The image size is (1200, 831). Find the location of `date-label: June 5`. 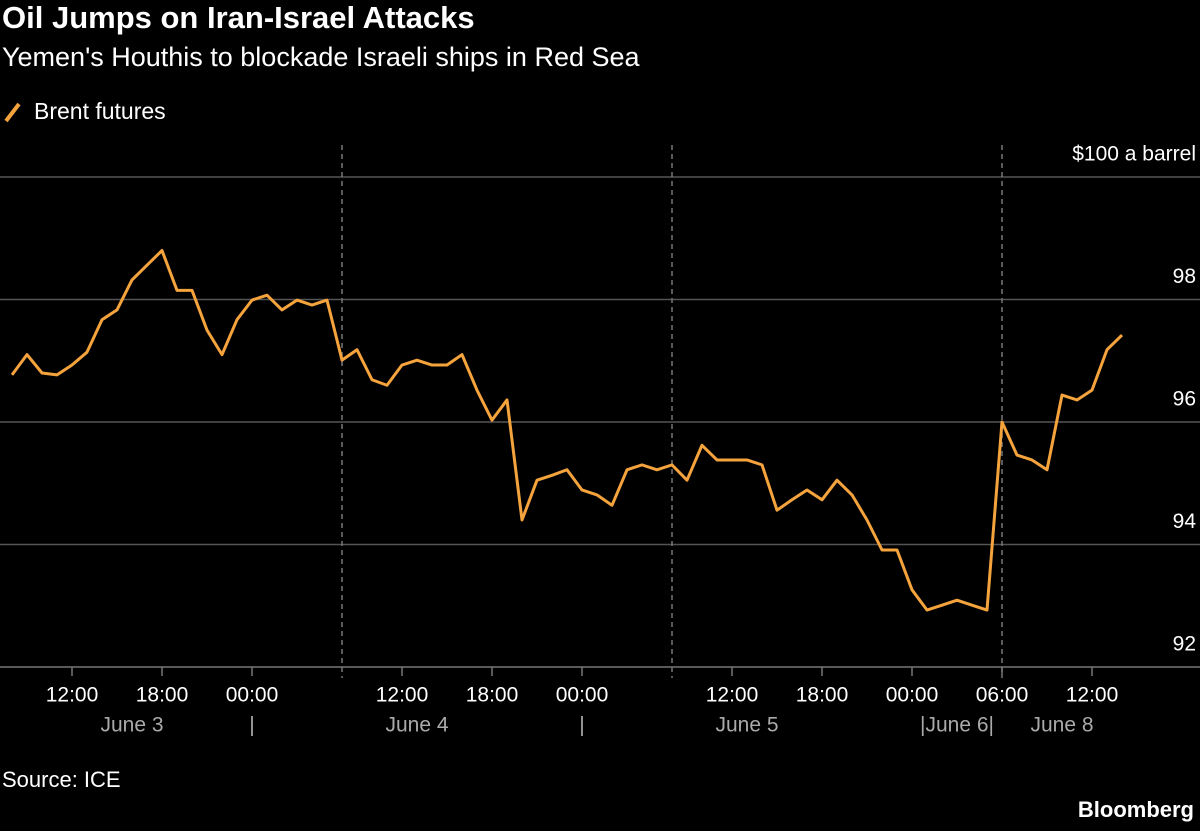

date-label: June 5 is located at coordinates (746, 725).